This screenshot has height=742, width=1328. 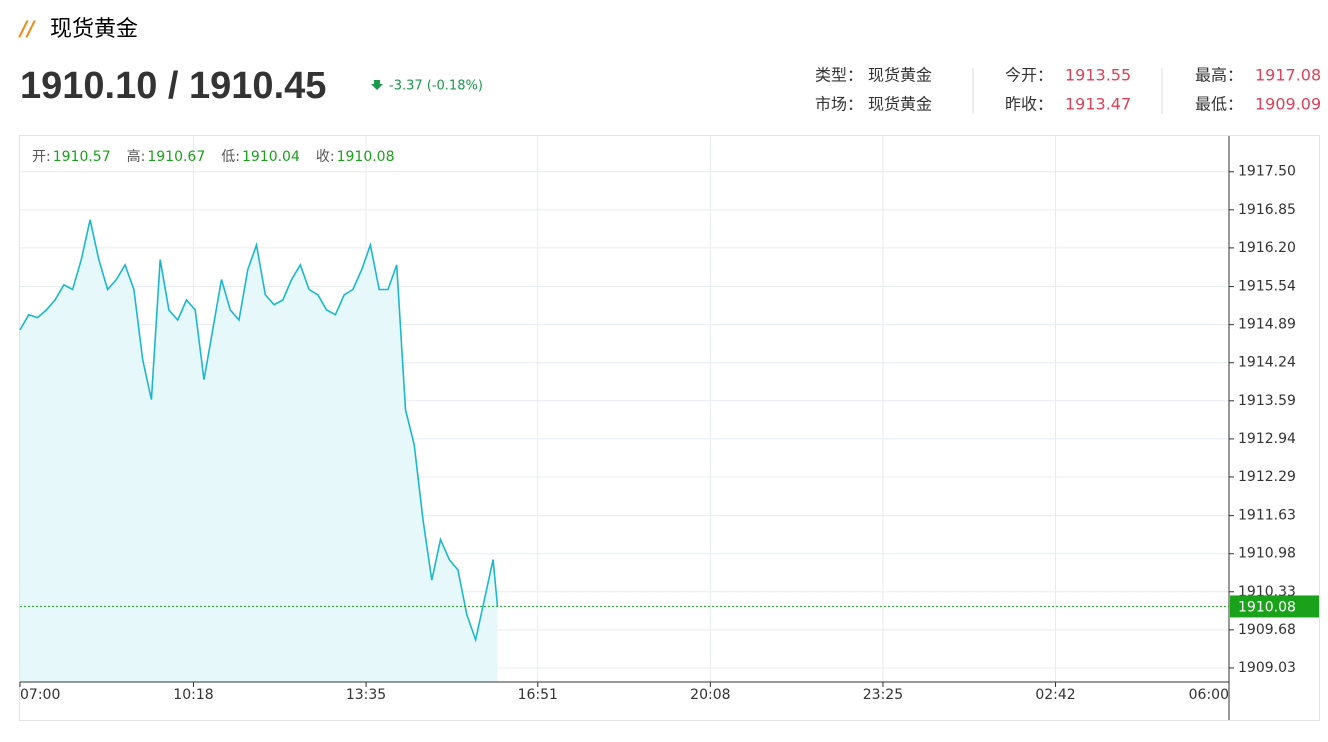 I want to click on y-tick-label: 1916.85, so click(x=1267, y=210).